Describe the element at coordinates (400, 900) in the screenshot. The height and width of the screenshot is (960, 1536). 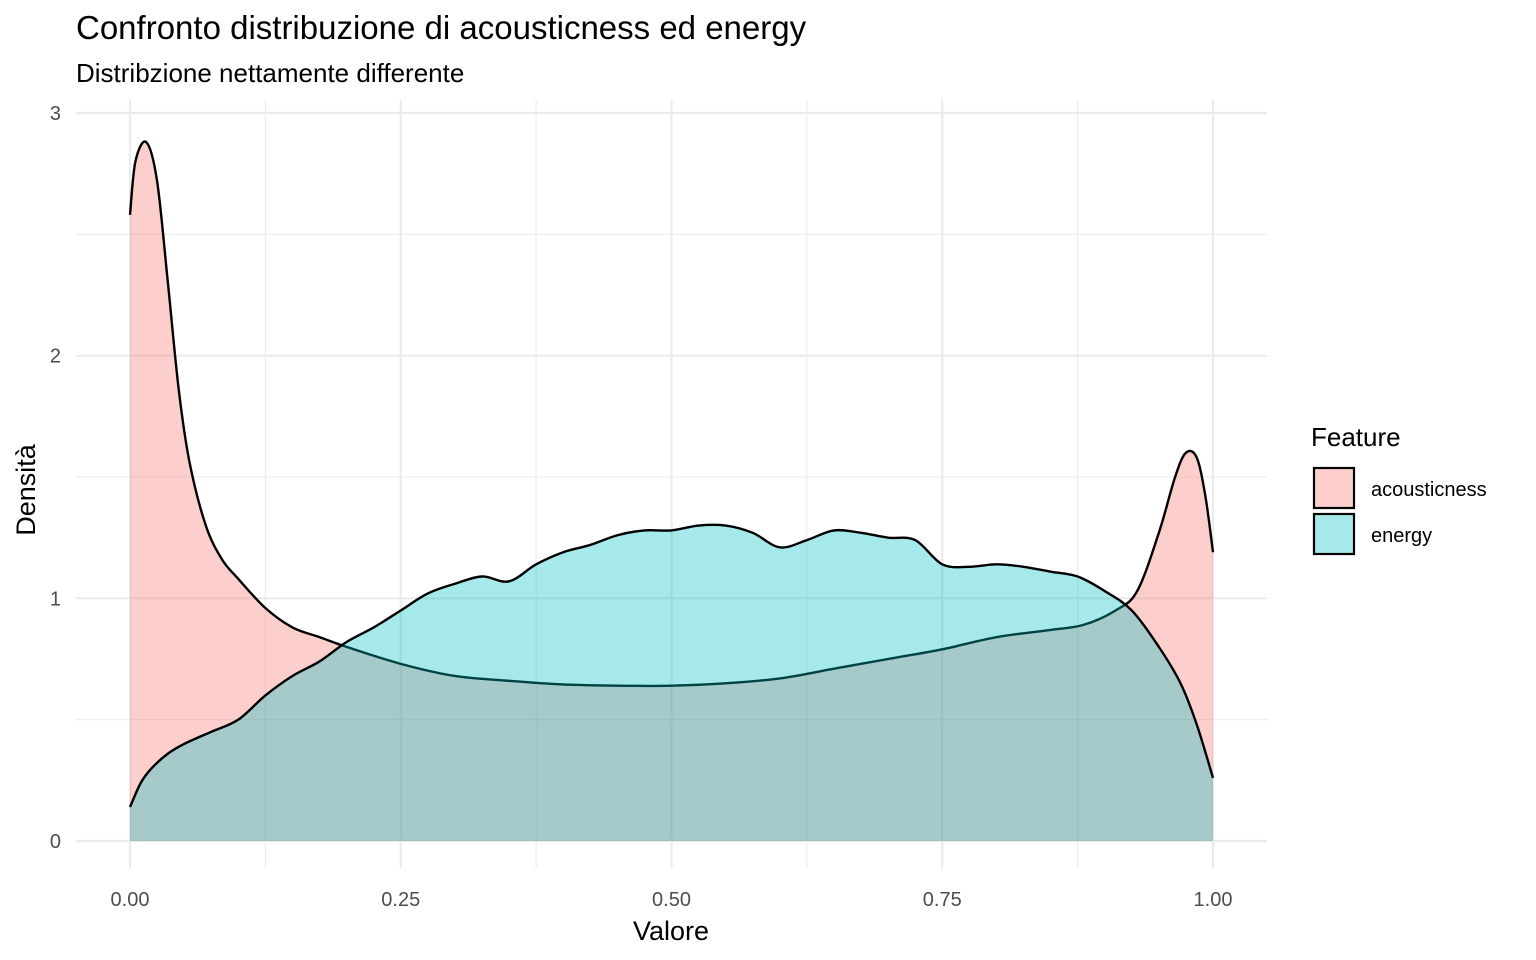
I see `x-tick-label: 0.25` at that location.